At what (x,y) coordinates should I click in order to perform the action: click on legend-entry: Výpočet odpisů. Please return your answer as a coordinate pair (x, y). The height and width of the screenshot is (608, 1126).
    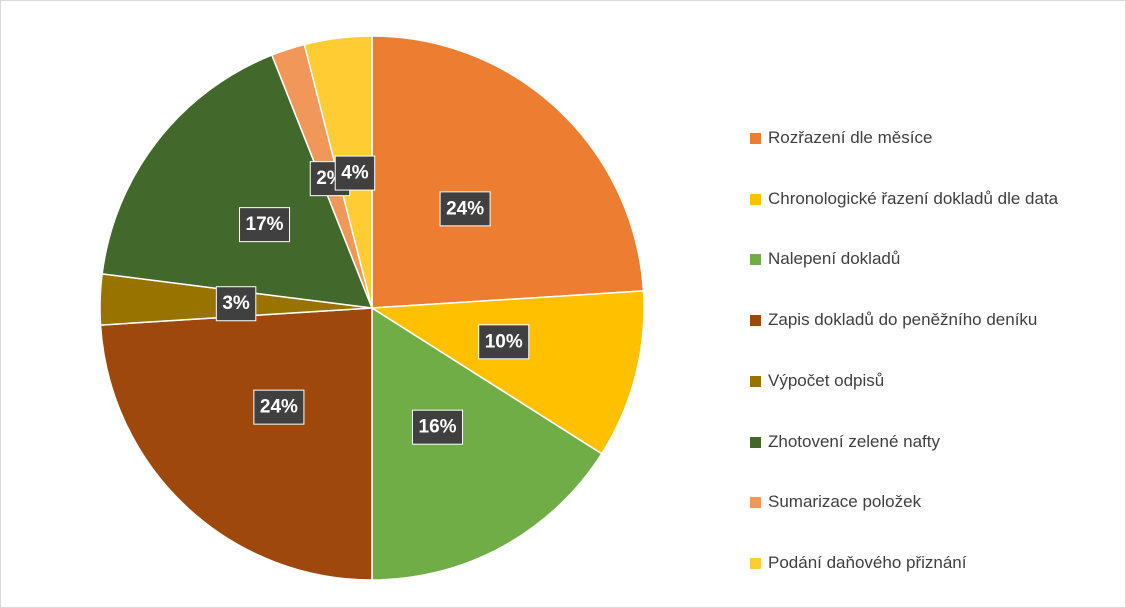
    Looking at the image, I should click on (922, 381).